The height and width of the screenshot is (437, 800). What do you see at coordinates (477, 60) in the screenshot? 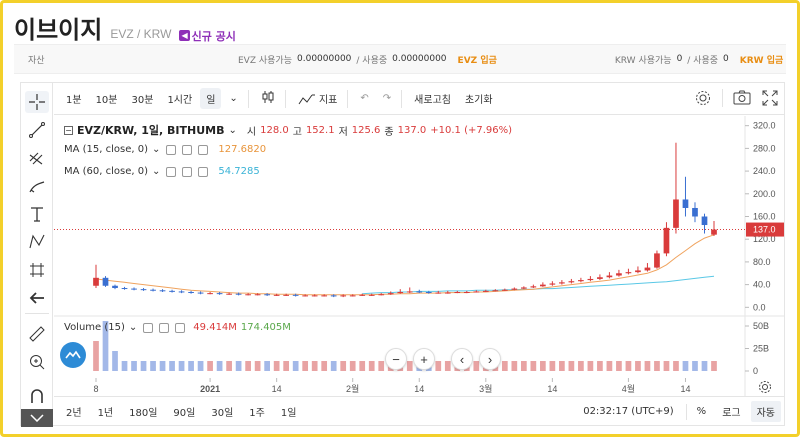
I see `evz-deposit-link: EVZ 입금` at bounding box center [477, 60].